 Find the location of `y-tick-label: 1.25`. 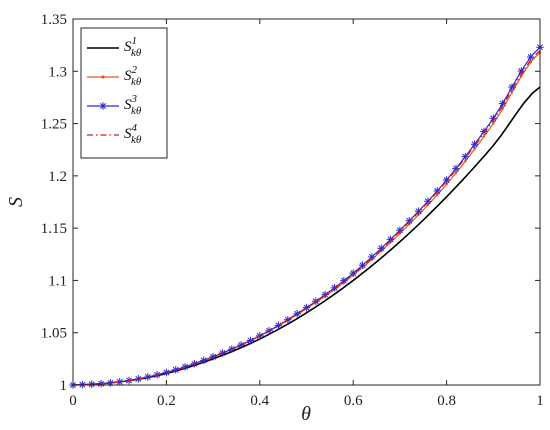

y-tick-label: 1.25 is located at coordinates (54, 125).